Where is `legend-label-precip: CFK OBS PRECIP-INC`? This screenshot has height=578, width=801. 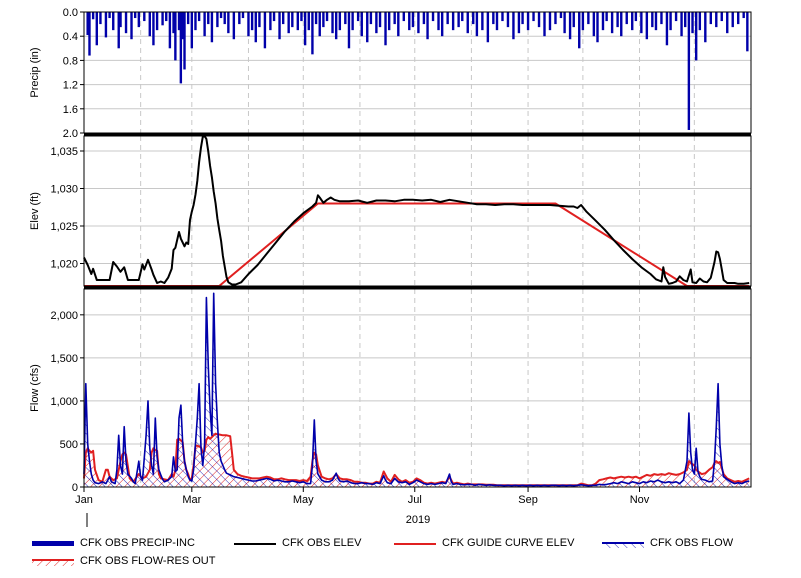
legend-label-precip: CFK OBS PRECIP-INC is located at coordinates (137, 543).